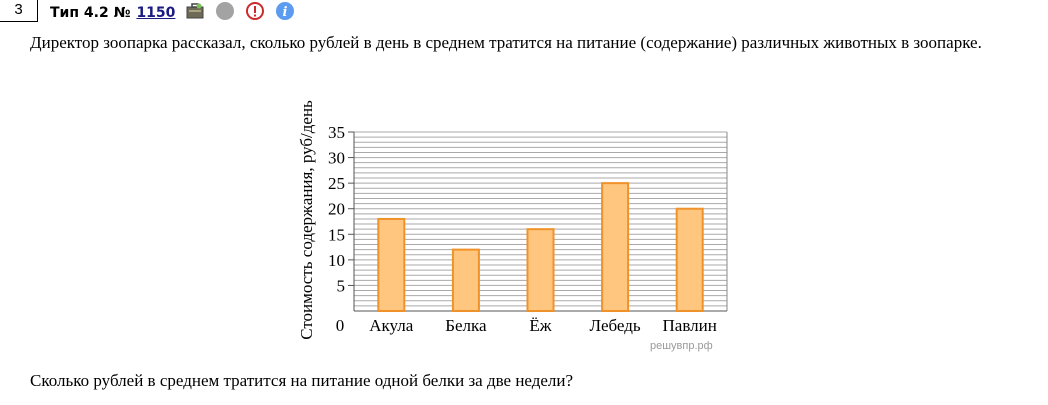  I want to click on task-type-label: Тип 4.2 №, so click(90, 13).